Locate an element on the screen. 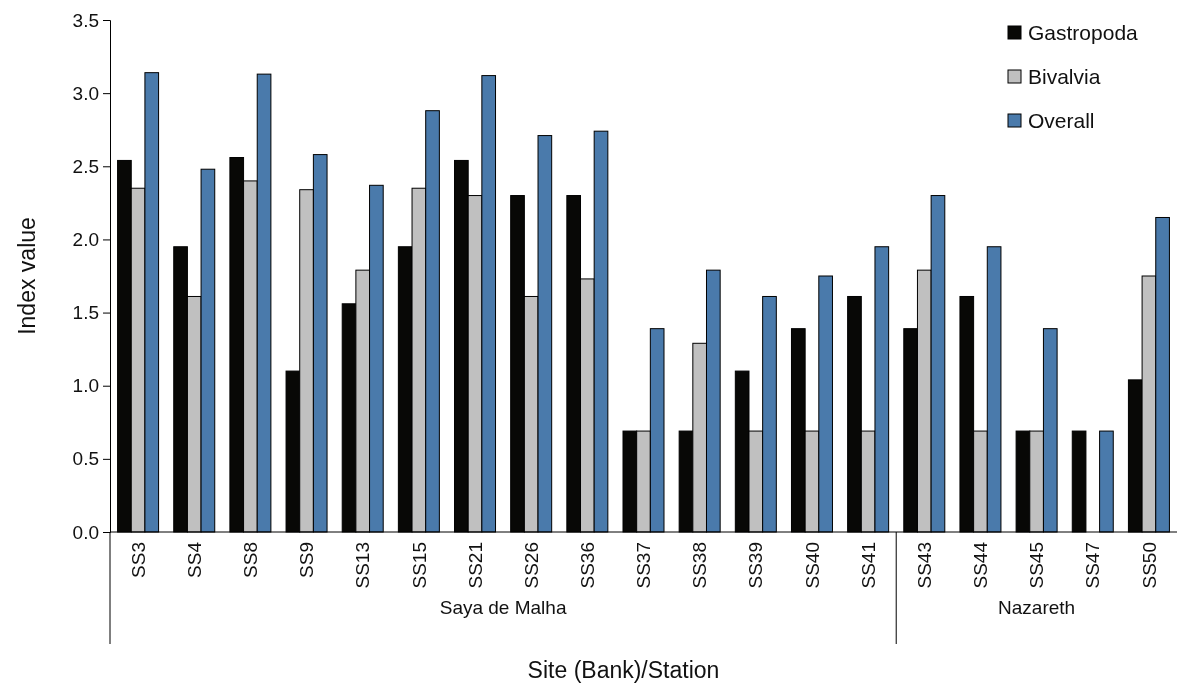  y-tick-label: 1.0 is located at coordinates (85, 386).